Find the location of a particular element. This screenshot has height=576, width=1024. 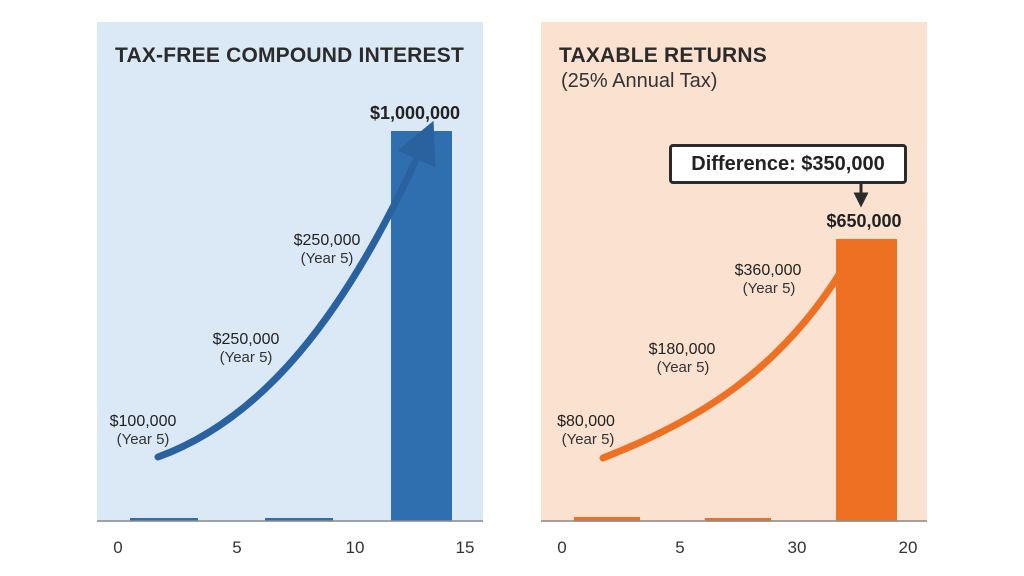

taxable-x-tick-2: 30 is located at coordinates (797, 547).